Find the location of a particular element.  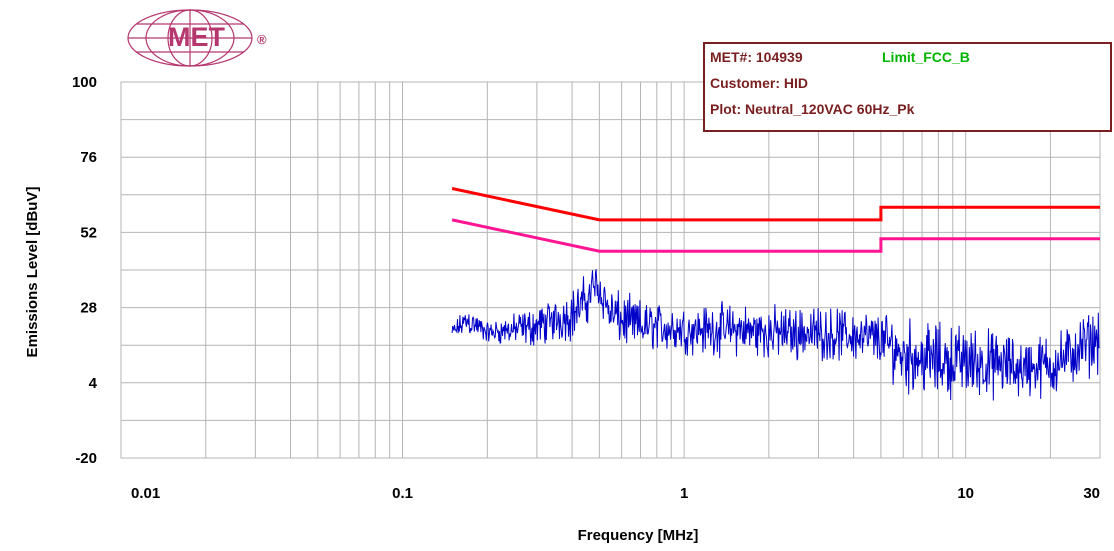

y-tick-label: 100 is located at coordinates (84, 82).